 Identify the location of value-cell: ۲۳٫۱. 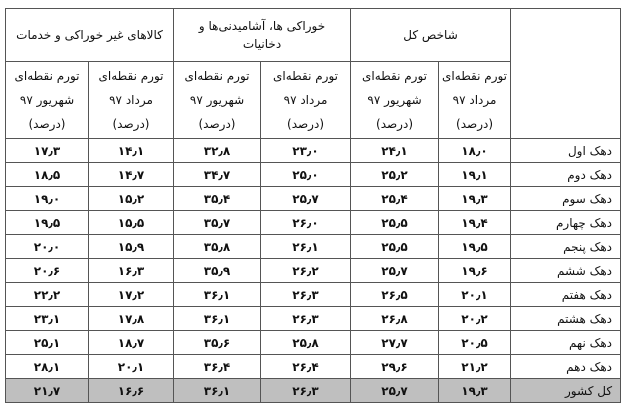
(47, 318).